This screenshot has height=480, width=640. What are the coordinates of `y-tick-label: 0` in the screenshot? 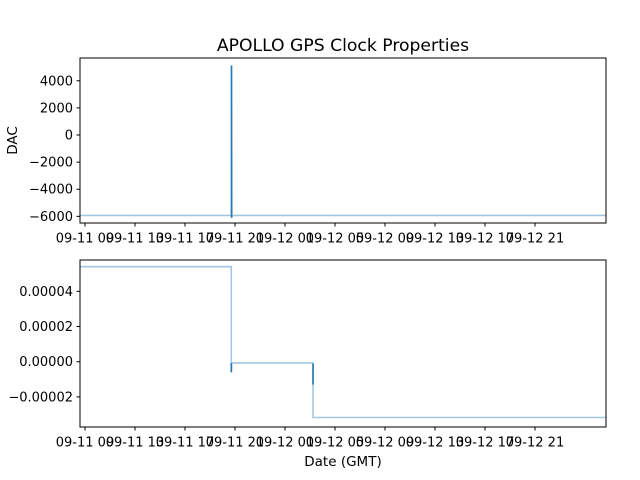 It's located at (69, 136).